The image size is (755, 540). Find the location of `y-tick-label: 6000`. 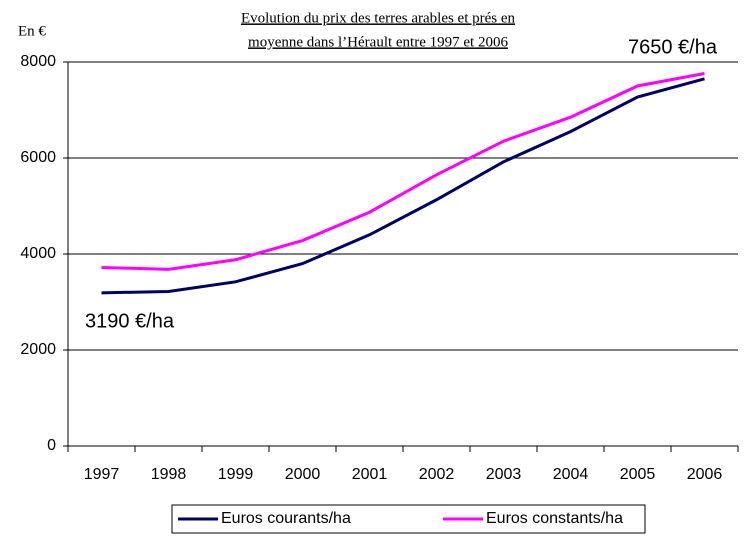

y-tick-label: 6000 is located at coordinates (38, 157).